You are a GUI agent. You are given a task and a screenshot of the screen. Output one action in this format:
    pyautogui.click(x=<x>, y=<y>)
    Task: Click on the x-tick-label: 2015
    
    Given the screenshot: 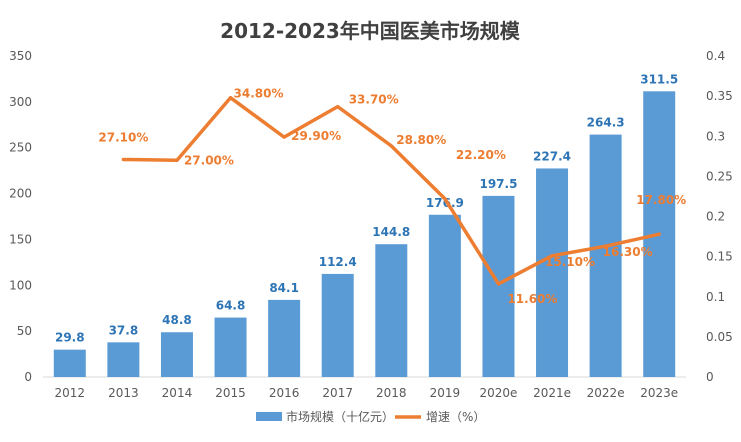 What is the action you would take?
    pyautogui.click(x=230, y=393)
    